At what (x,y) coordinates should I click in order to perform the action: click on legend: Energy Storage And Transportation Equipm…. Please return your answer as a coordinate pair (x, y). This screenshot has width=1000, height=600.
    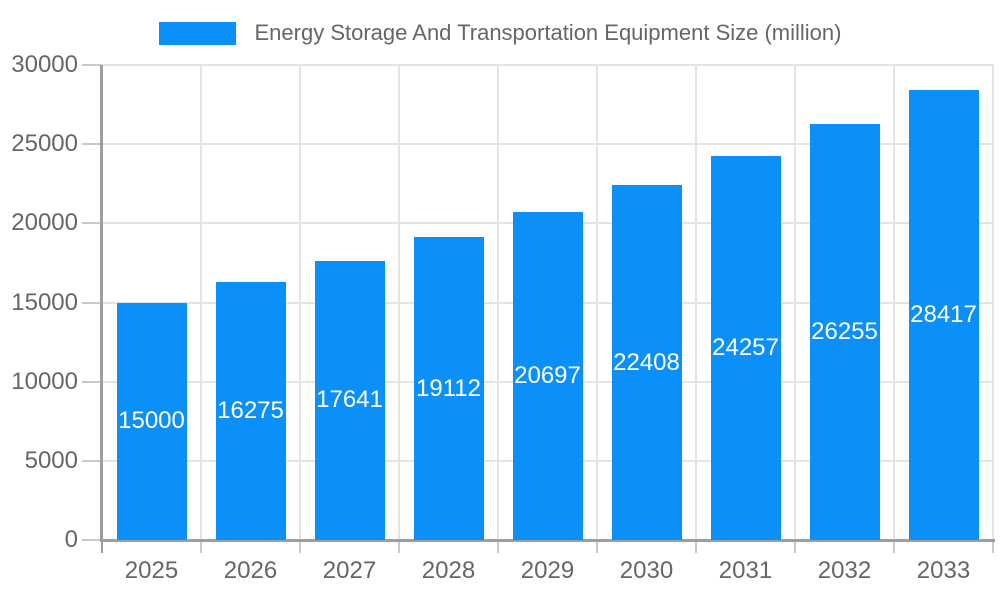
    Looking at the image, I should click on (500, 33).